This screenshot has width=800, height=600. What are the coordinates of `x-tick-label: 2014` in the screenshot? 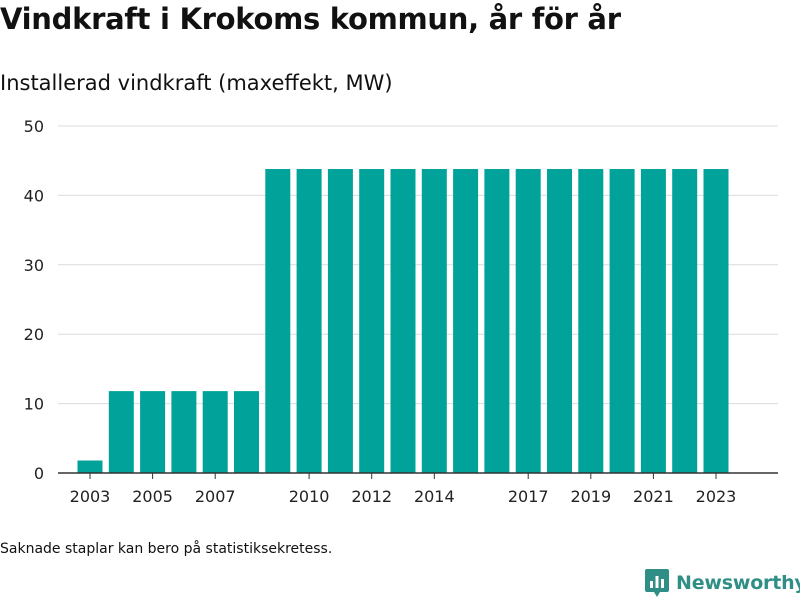 It's located at (434, 496).